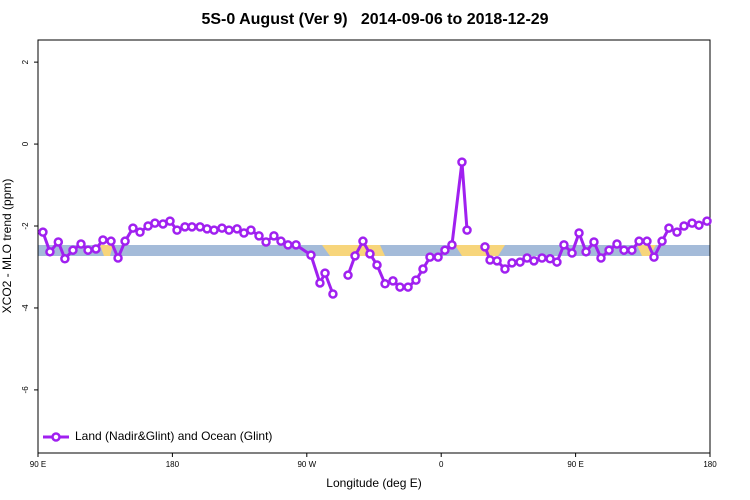 Image resolution: width=750 pixels, height=500 pixels. I want to click on y-tick-label: -4, so click(25, 308).